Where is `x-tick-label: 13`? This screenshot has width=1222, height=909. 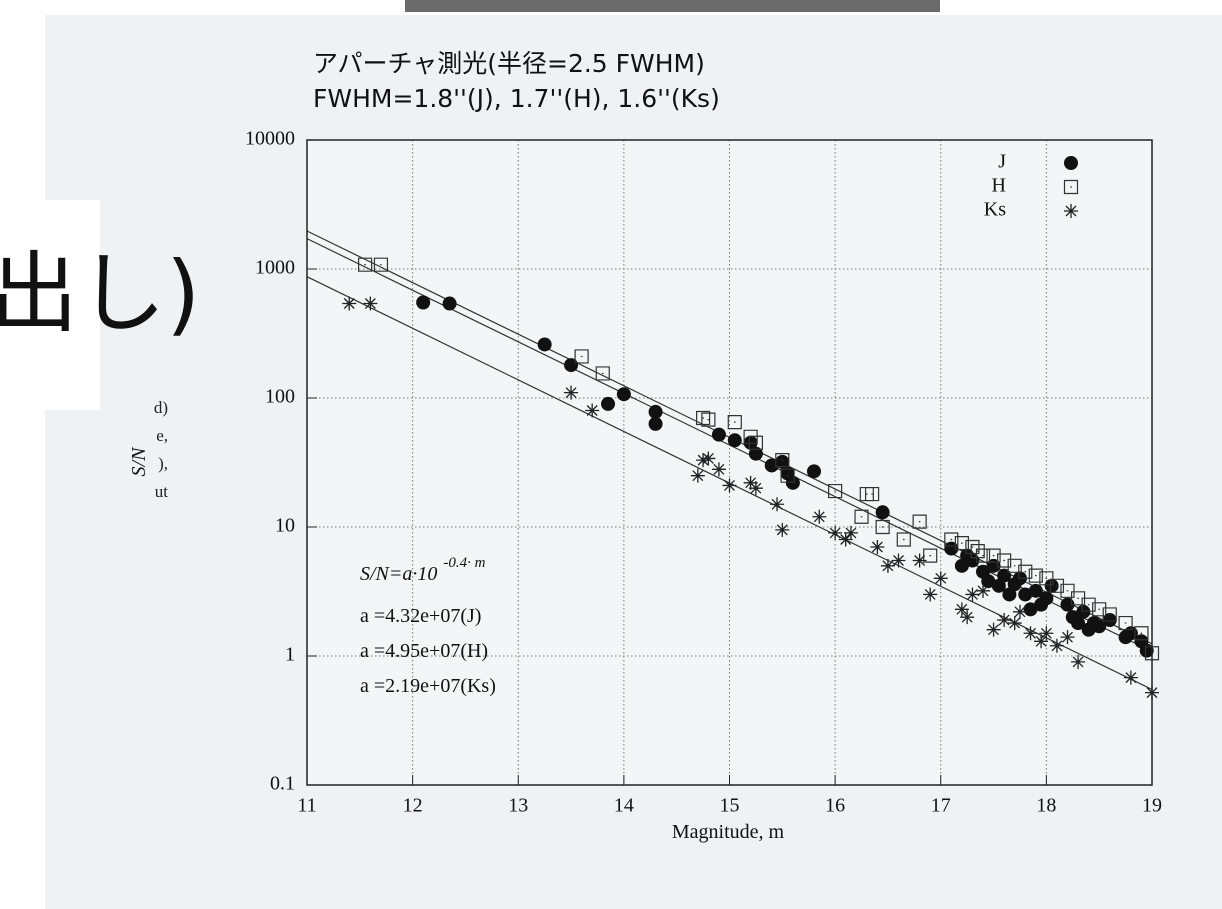
x-tick-label: 13 is located at coordinates (518, 806).